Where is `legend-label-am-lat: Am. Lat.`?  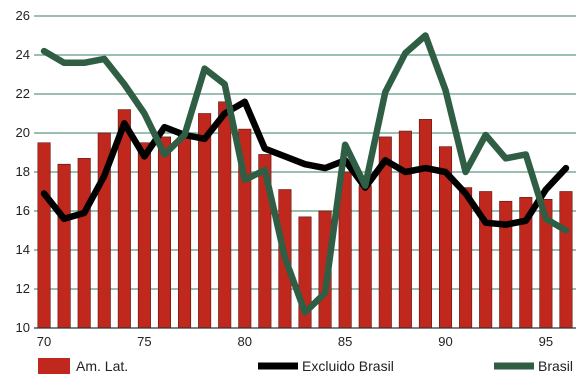 legend-label-am-lat: Am. Lat. is located at coordinates (102, 366).